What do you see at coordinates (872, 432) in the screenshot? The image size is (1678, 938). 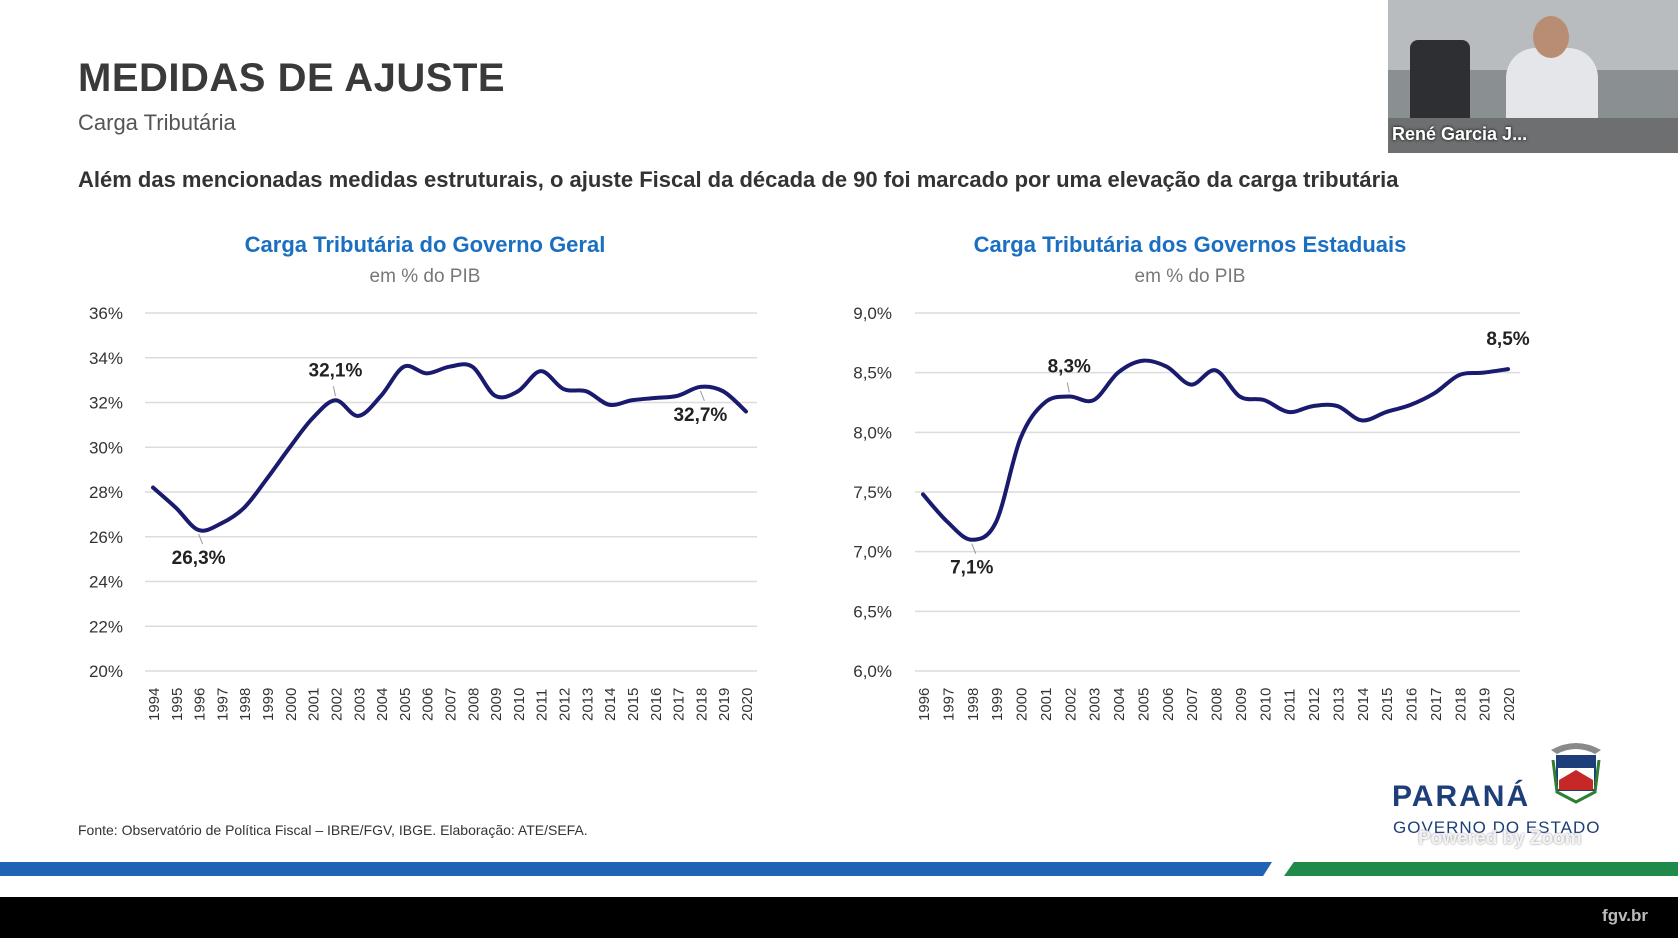 I see `chart2-ytick-label: 8,0%` at bounding box center [872, 432].